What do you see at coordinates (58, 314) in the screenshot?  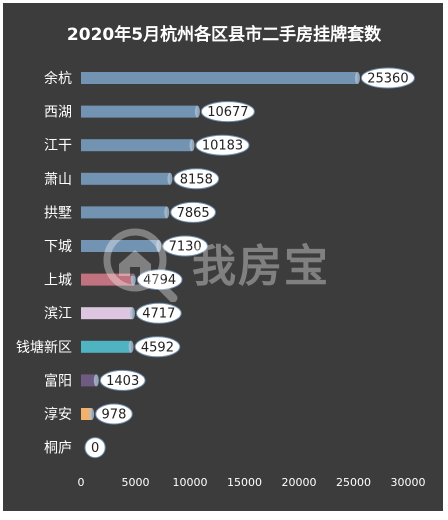 I see `category-label: 滨江` at bounding box center [58, 314].